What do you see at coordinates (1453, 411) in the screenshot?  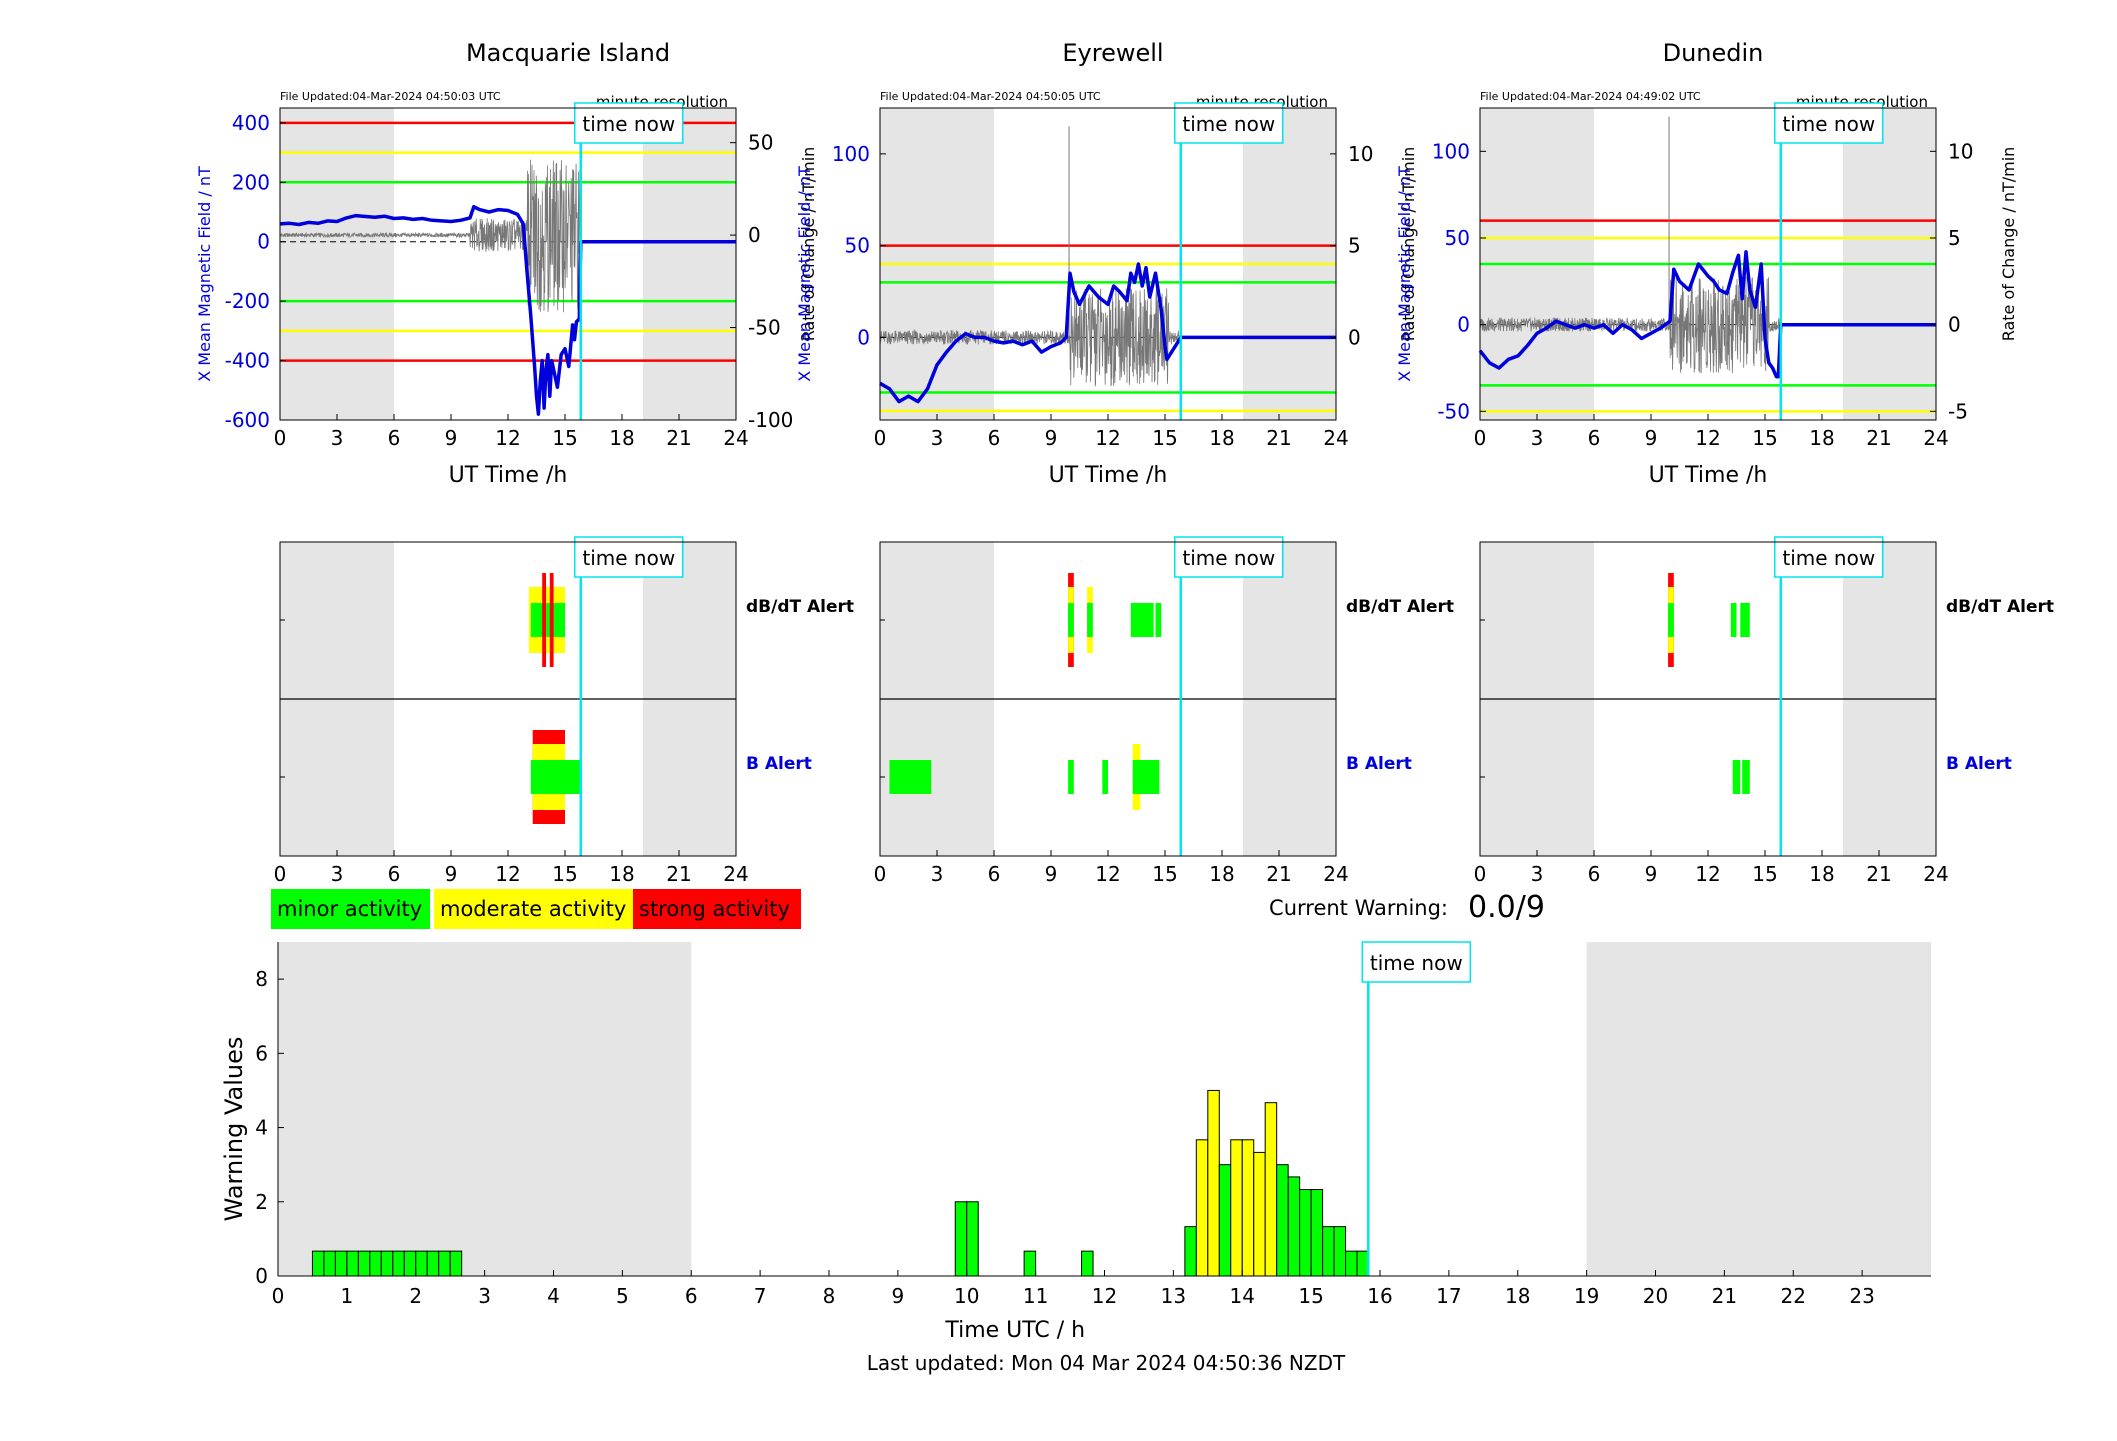 I see `y-tick-label: -50` at bounding box center [1453, 411].